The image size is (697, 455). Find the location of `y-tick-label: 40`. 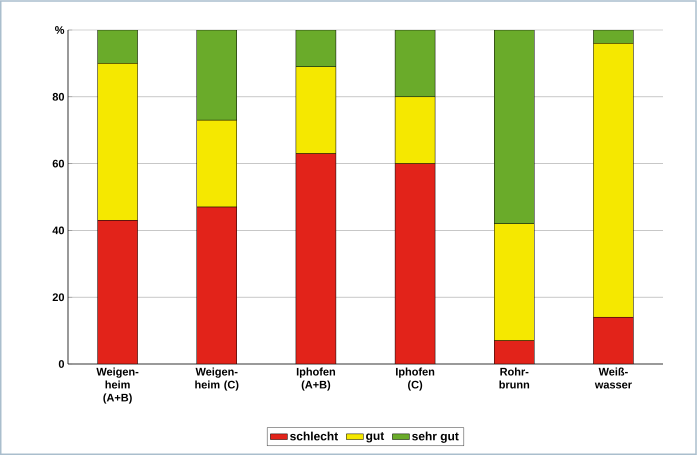

y-tick-label: 40 is located at coordinates (58, 230).